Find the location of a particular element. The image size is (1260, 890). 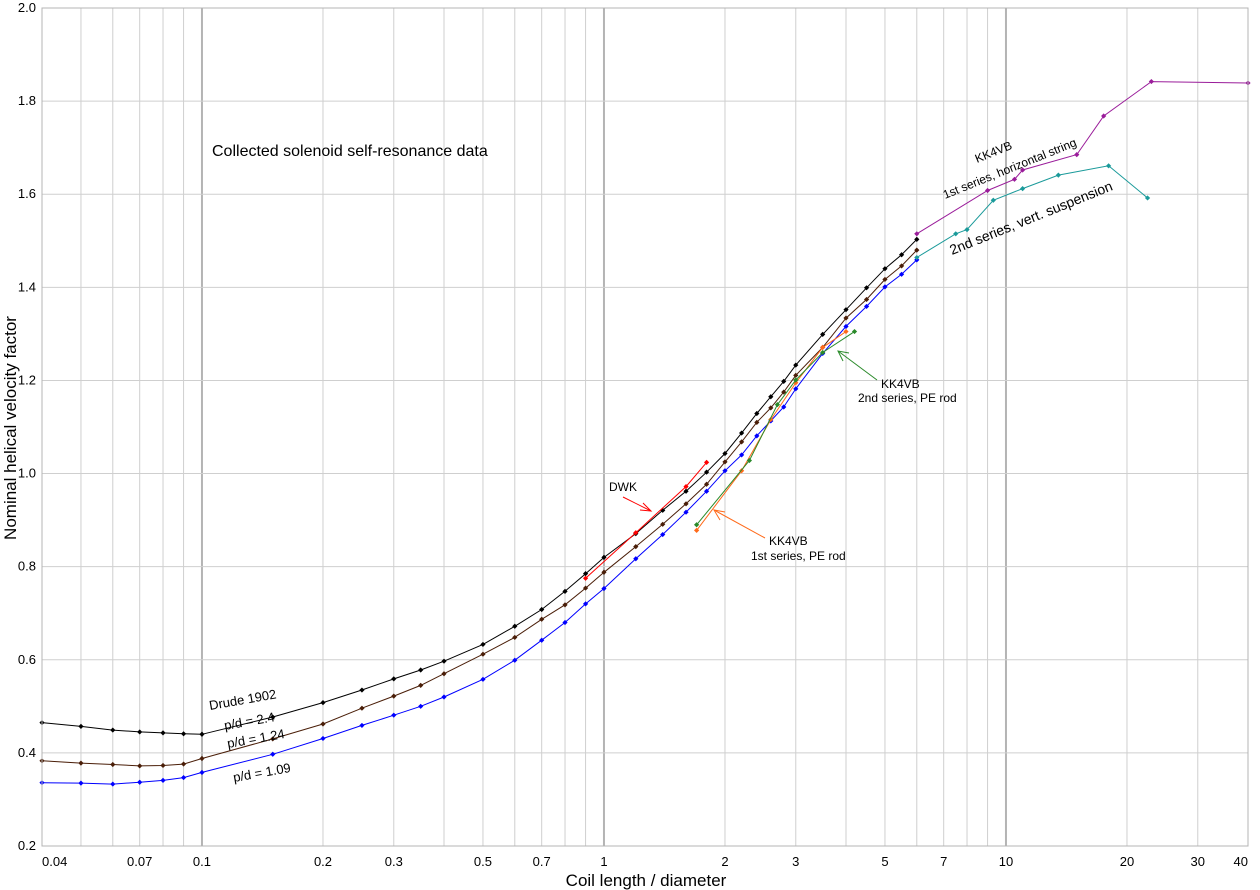

y-tick-label: 1.8 is located at coordinates (27, 100).